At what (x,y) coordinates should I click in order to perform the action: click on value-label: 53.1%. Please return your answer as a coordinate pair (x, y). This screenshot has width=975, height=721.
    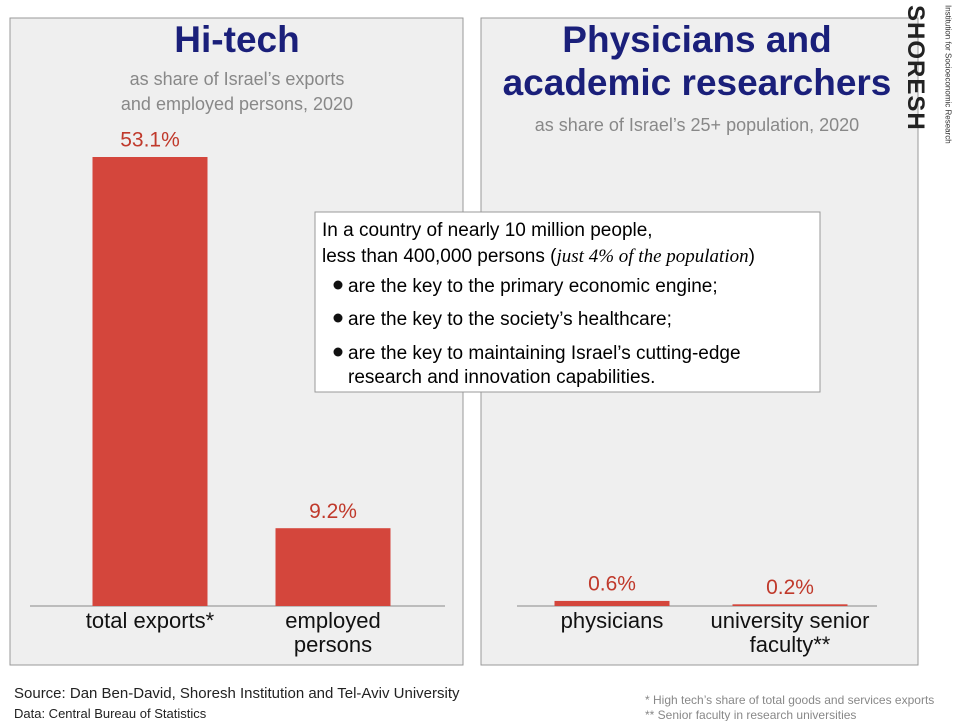
    Looking at the image, I should click on (150, 140).